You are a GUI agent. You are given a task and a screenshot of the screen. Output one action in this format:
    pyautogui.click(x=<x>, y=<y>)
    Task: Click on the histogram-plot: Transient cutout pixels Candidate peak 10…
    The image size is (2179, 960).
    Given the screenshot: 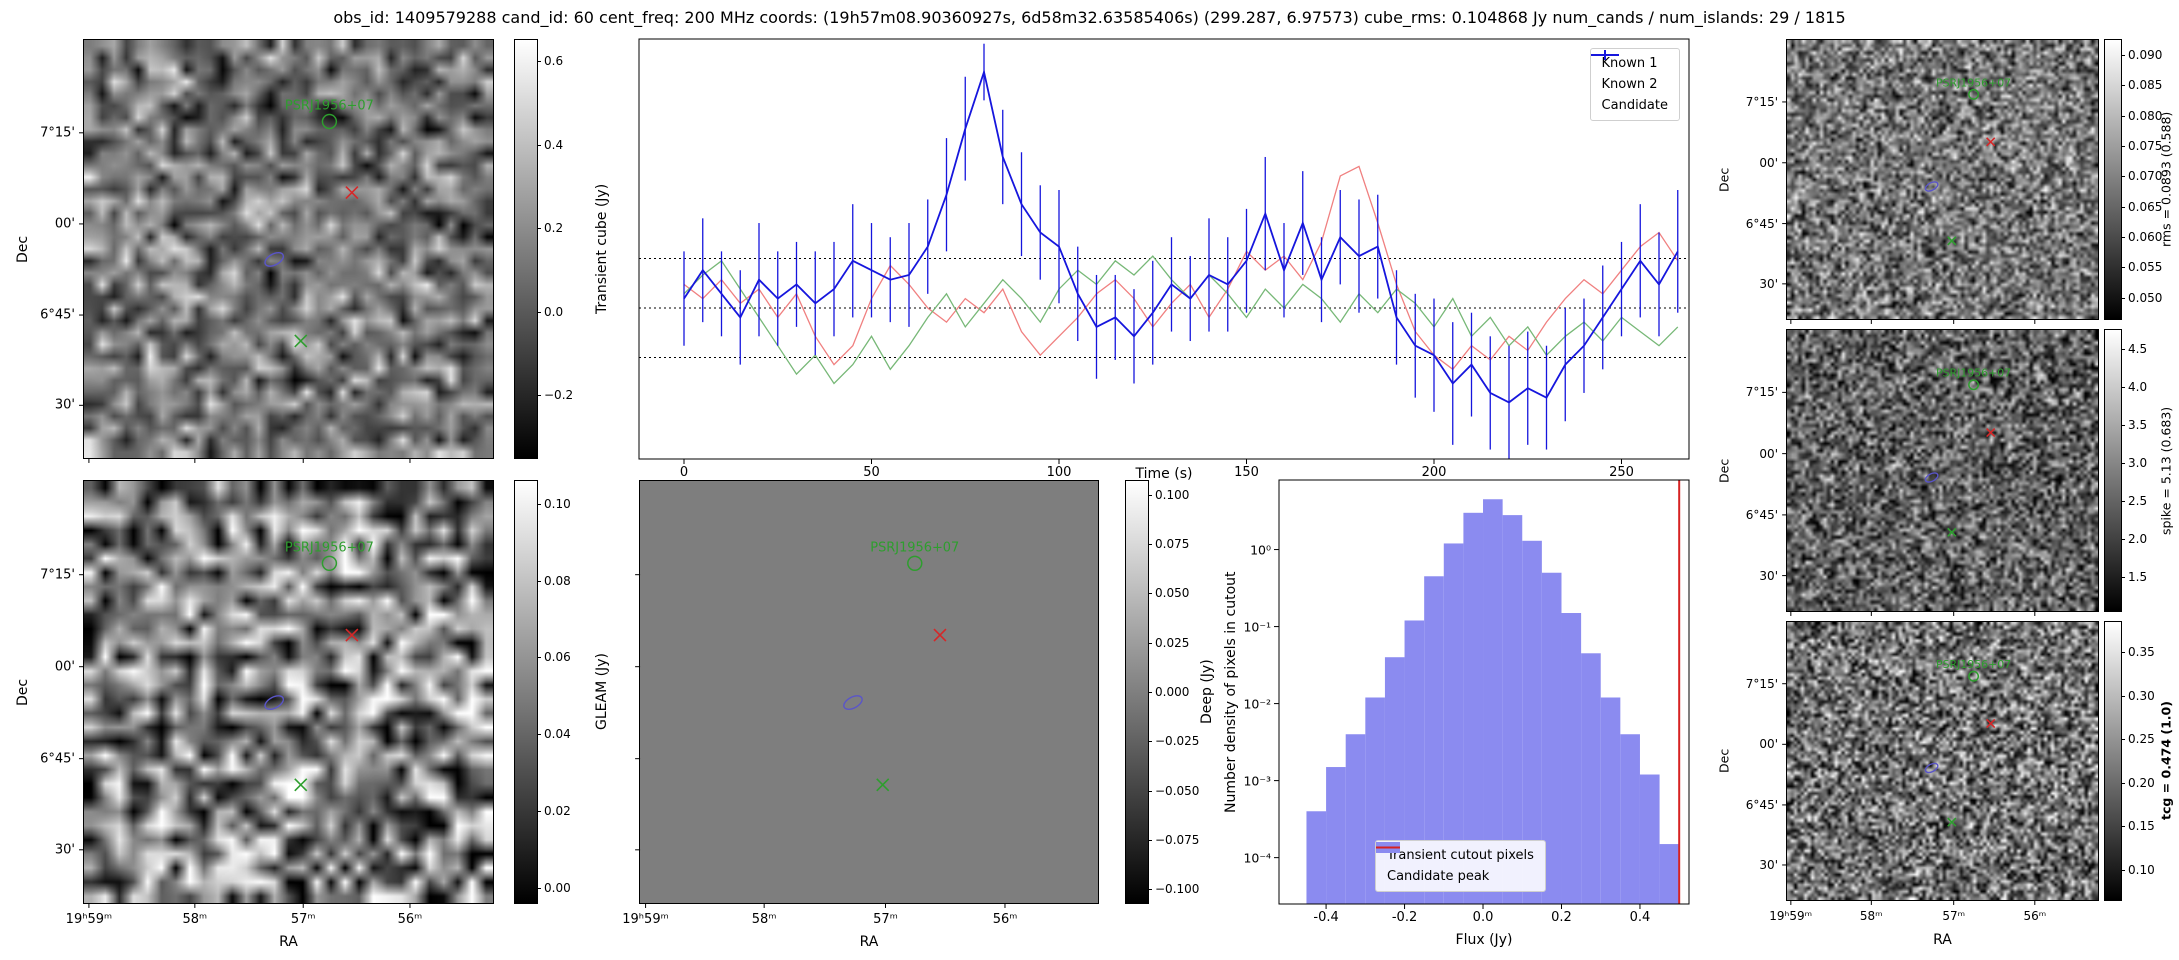 What is the action you would take?
    pyautogui.click(x=1466, y=694)
    